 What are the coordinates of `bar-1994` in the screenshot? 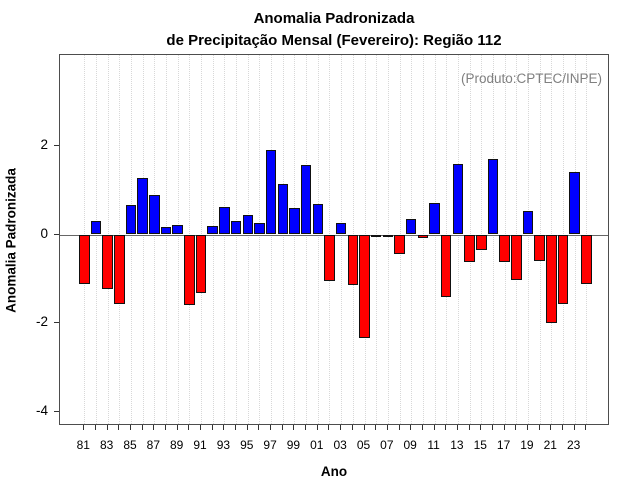 It's located at (236, 228).